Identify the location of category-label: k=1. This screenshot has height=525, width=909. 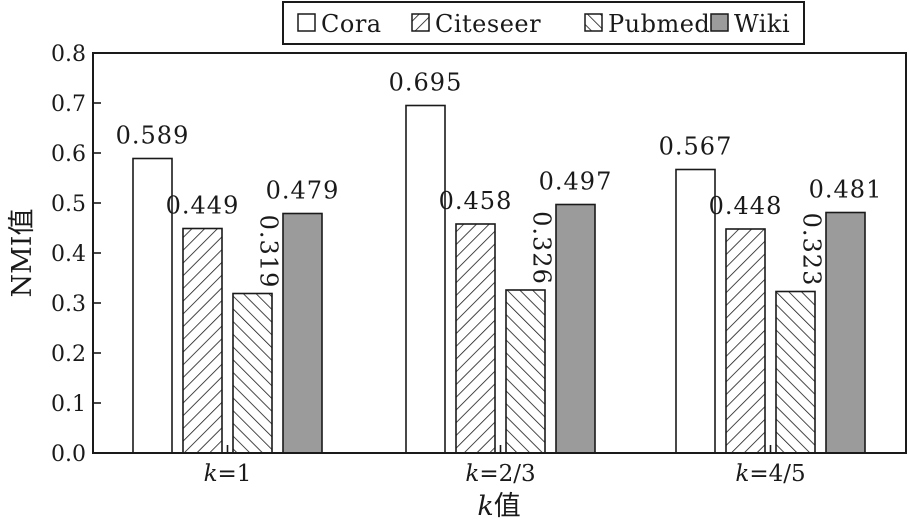
(228, 474).